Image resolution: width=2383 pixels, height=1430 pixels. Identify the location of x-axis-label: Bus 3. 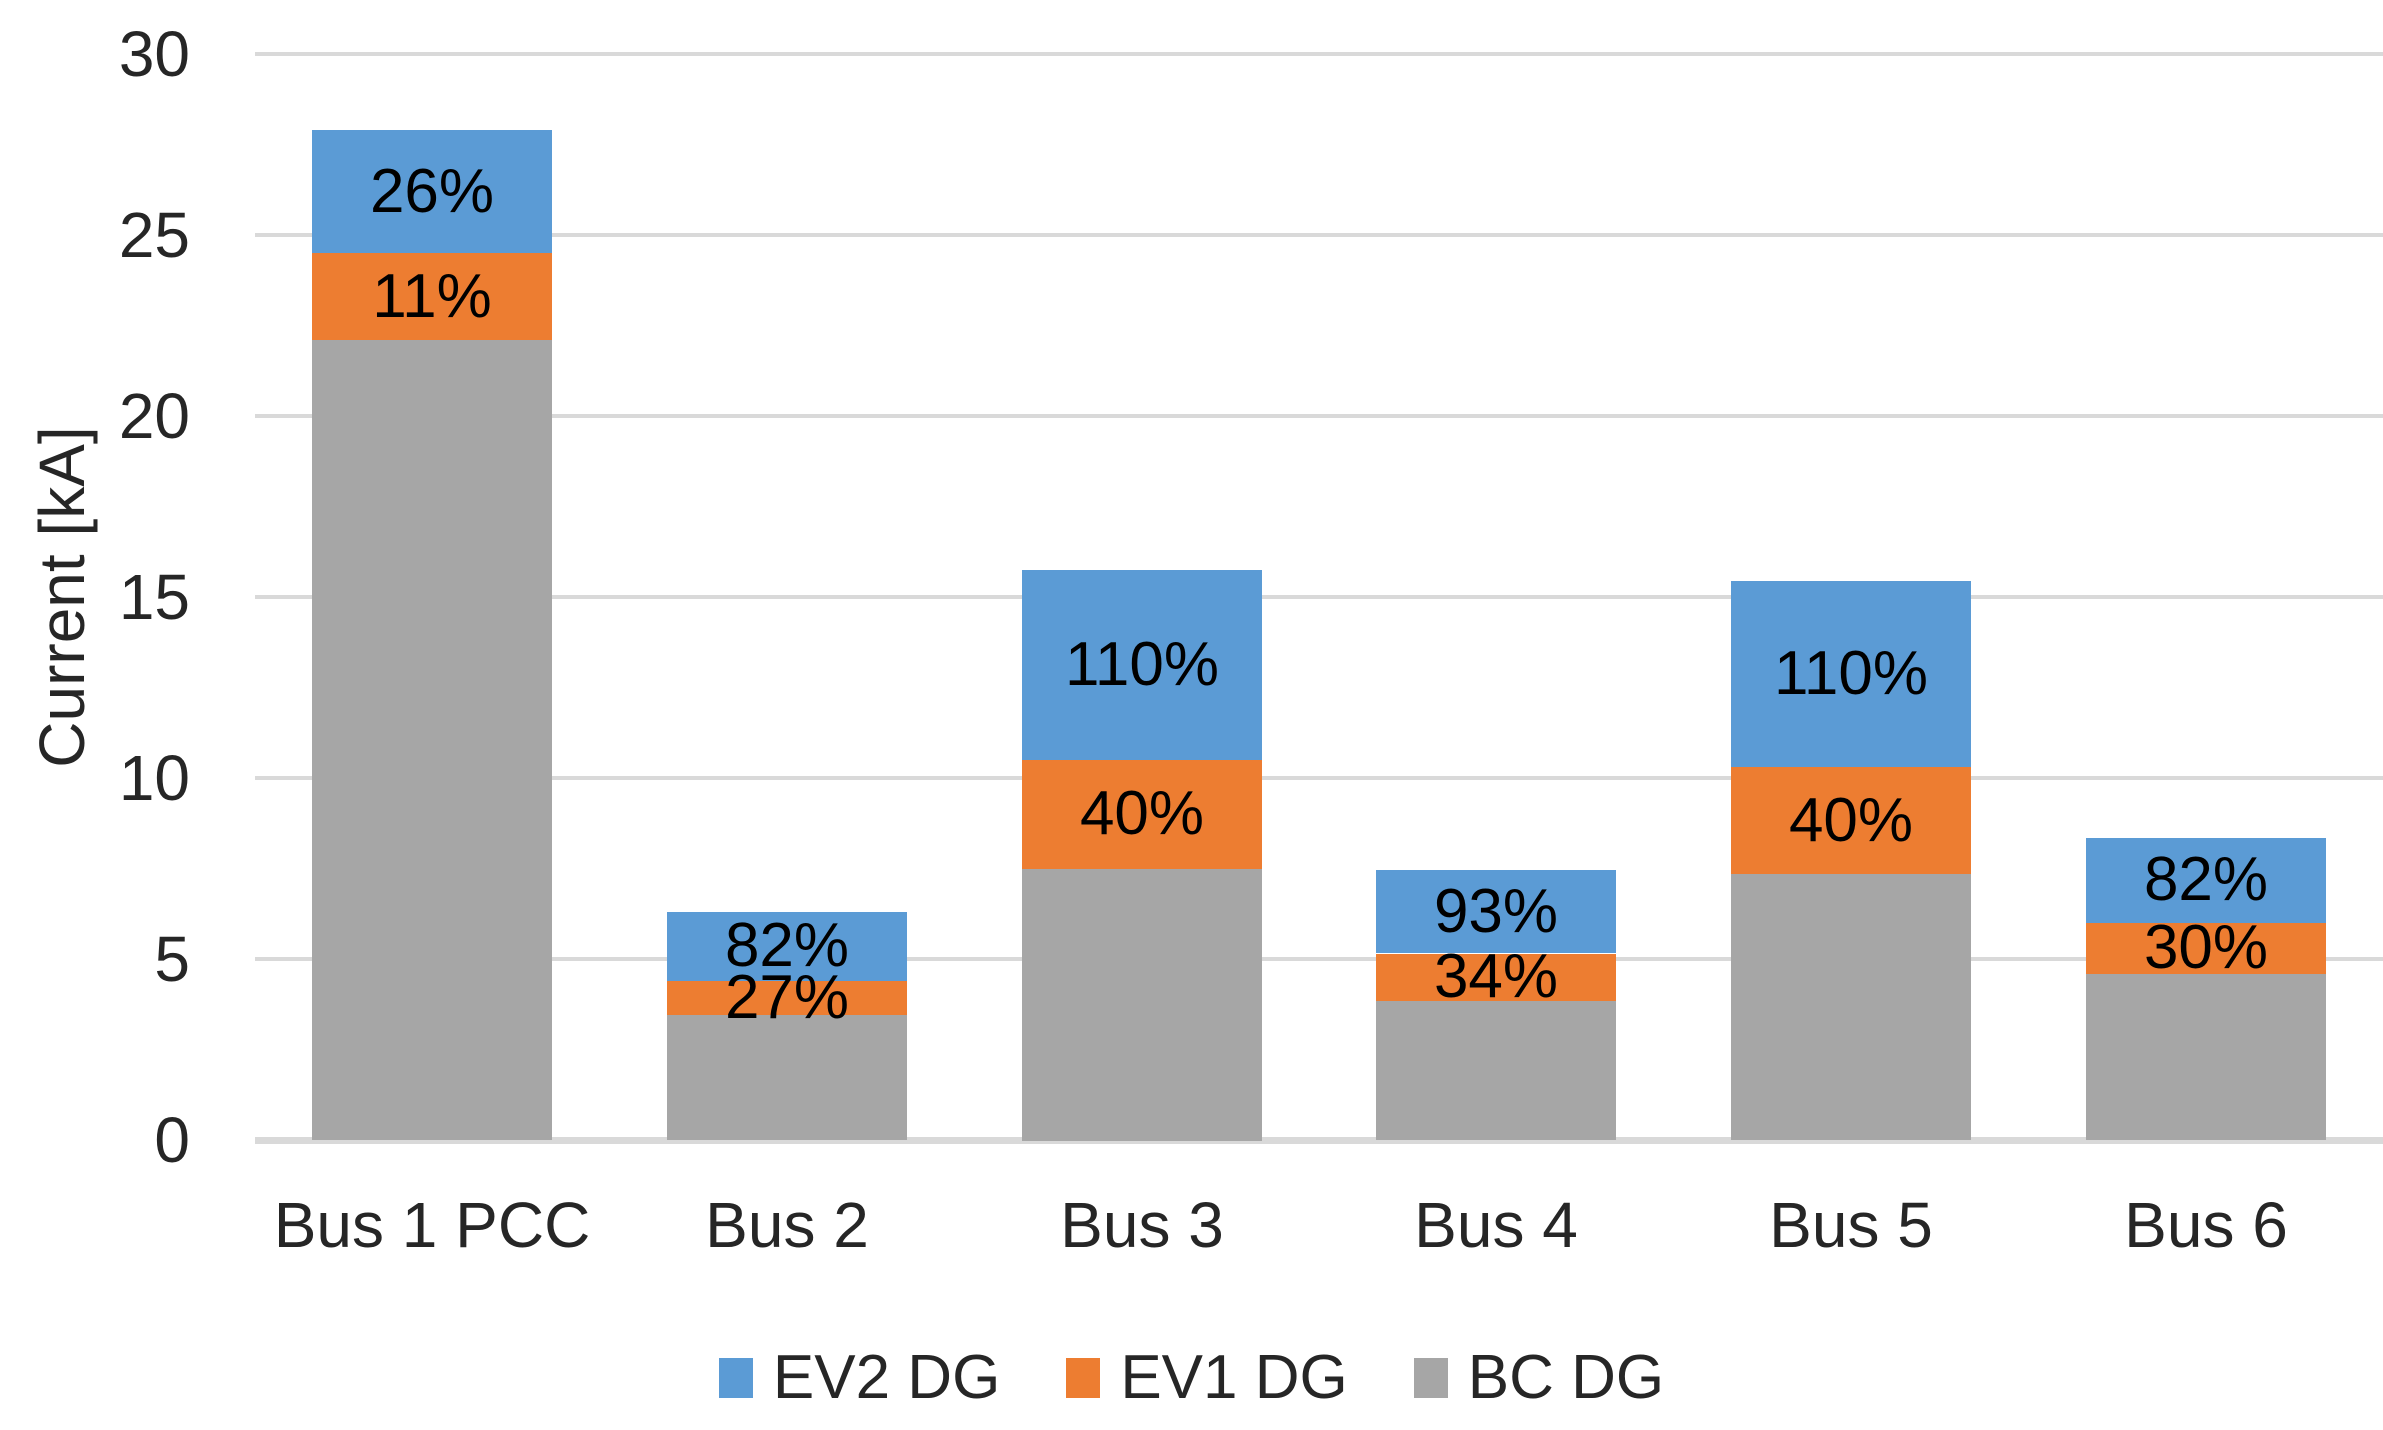
(1142, 1225).